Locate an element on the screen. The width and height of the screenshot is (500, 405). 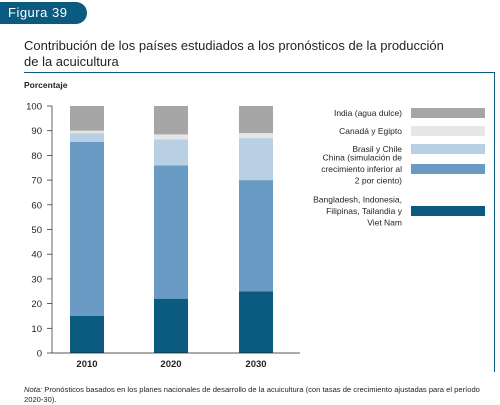
frame-top-rule is located at coordinates (259, 72).